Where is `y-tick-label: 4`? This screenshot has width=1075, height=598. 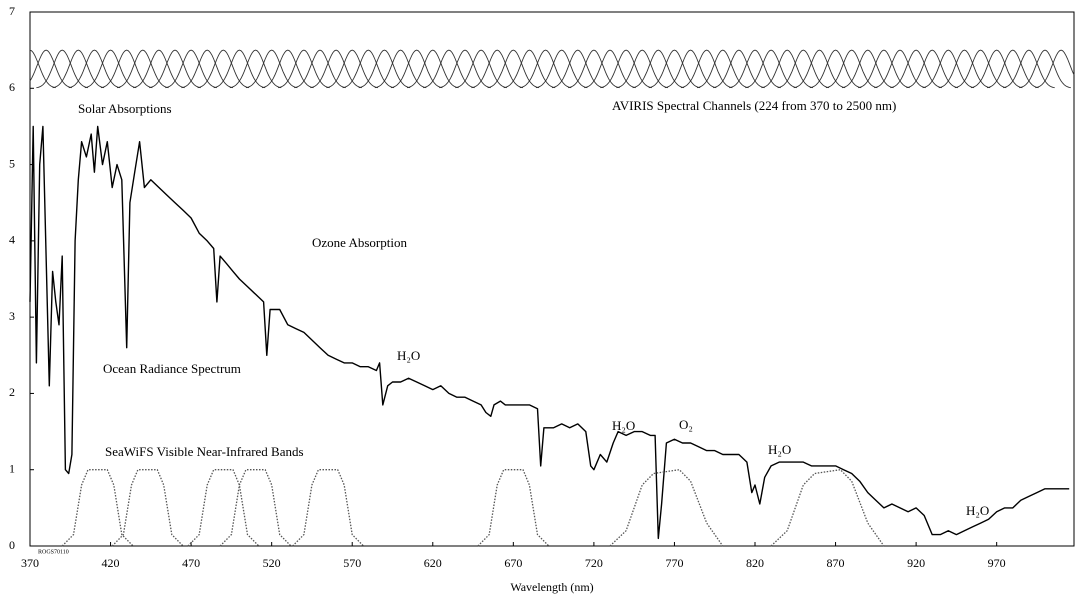
y-tick-label: 4 is located at coordinates (12, 240).